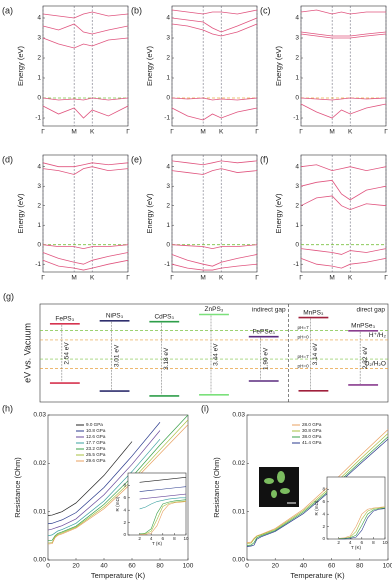 The height and width of the screenshot is (588, 392). Describe the element at coordinates (27, 353) in the screenshot. I see `y-axis-label: eV vs. Vacuum` at that location.